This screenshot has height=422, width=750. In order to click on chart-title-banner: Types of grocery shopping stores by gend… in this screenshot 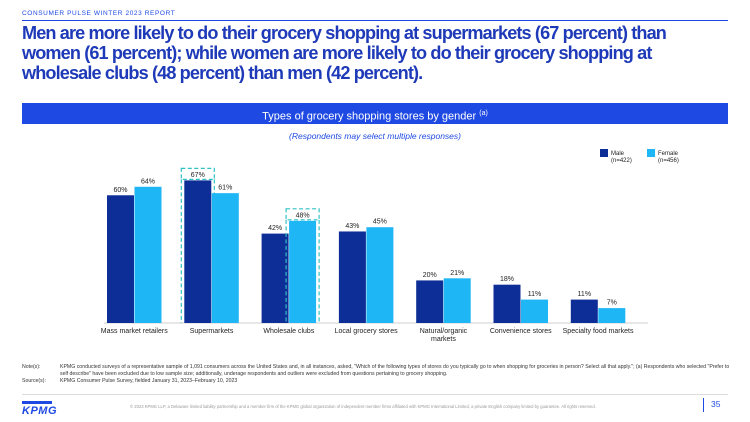, I will do `click(375, 113)`.